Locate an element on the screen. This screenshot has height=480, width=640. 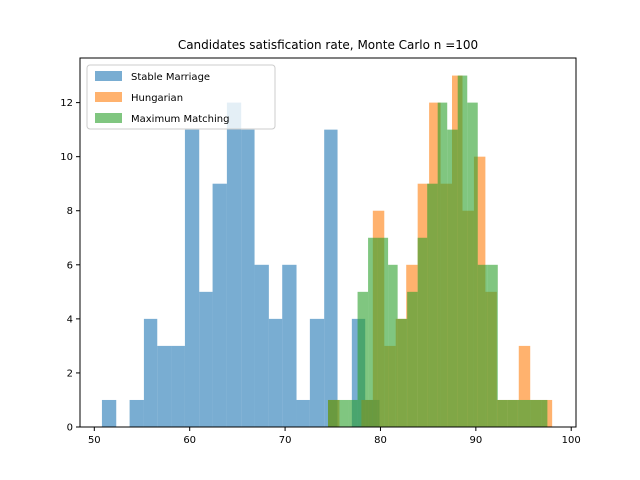
bar-series2-bin4 is located at coordinates (373, 332).